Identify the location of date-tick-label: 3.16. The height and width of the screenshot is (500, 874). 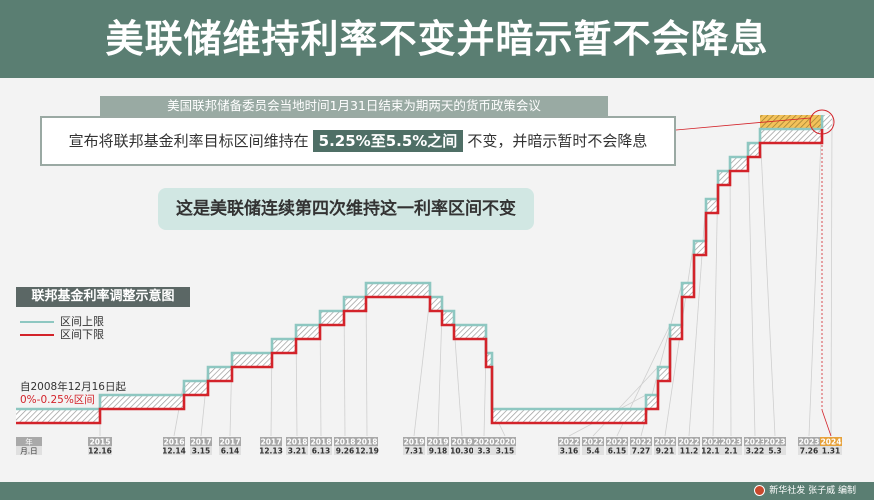
(569, 451).